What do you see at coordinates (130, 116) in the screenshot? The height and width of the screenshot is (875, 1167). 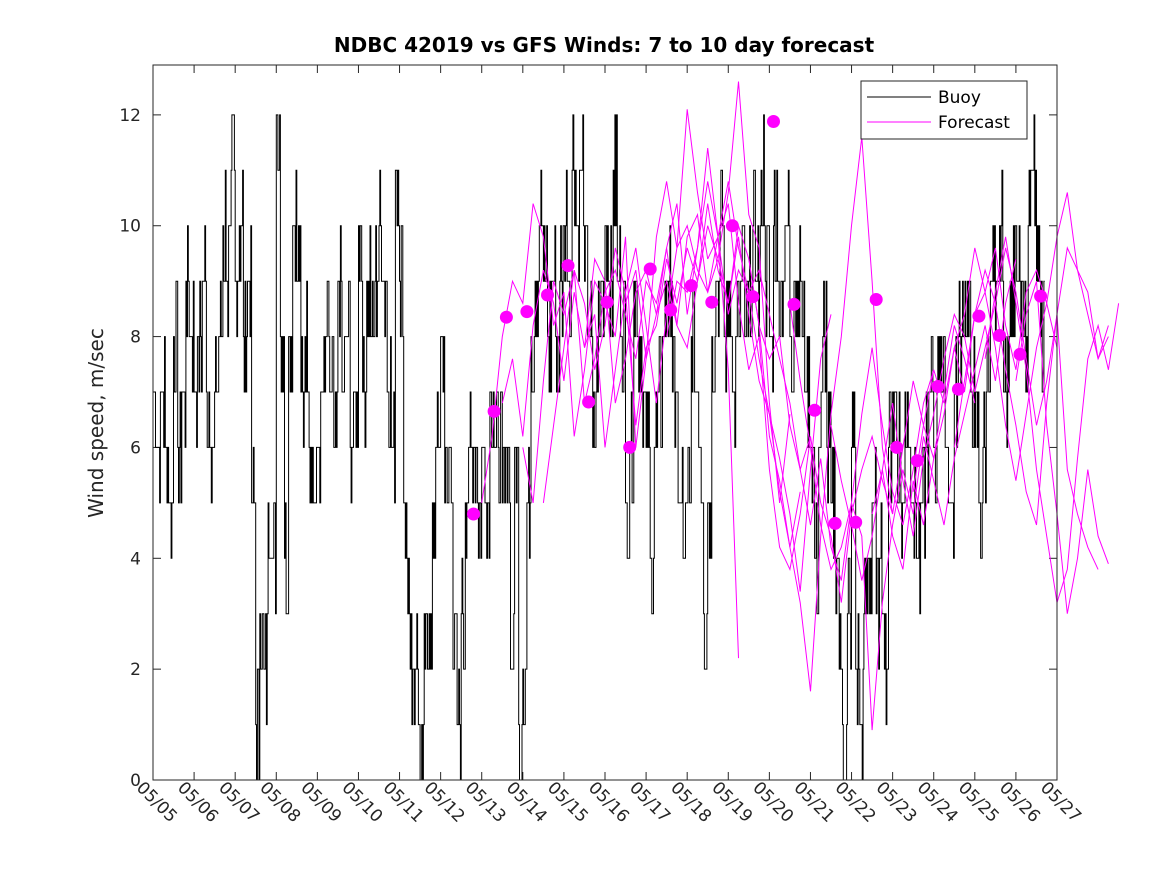 I see `y-tick-label: 12` at bounding box center [130, 116].